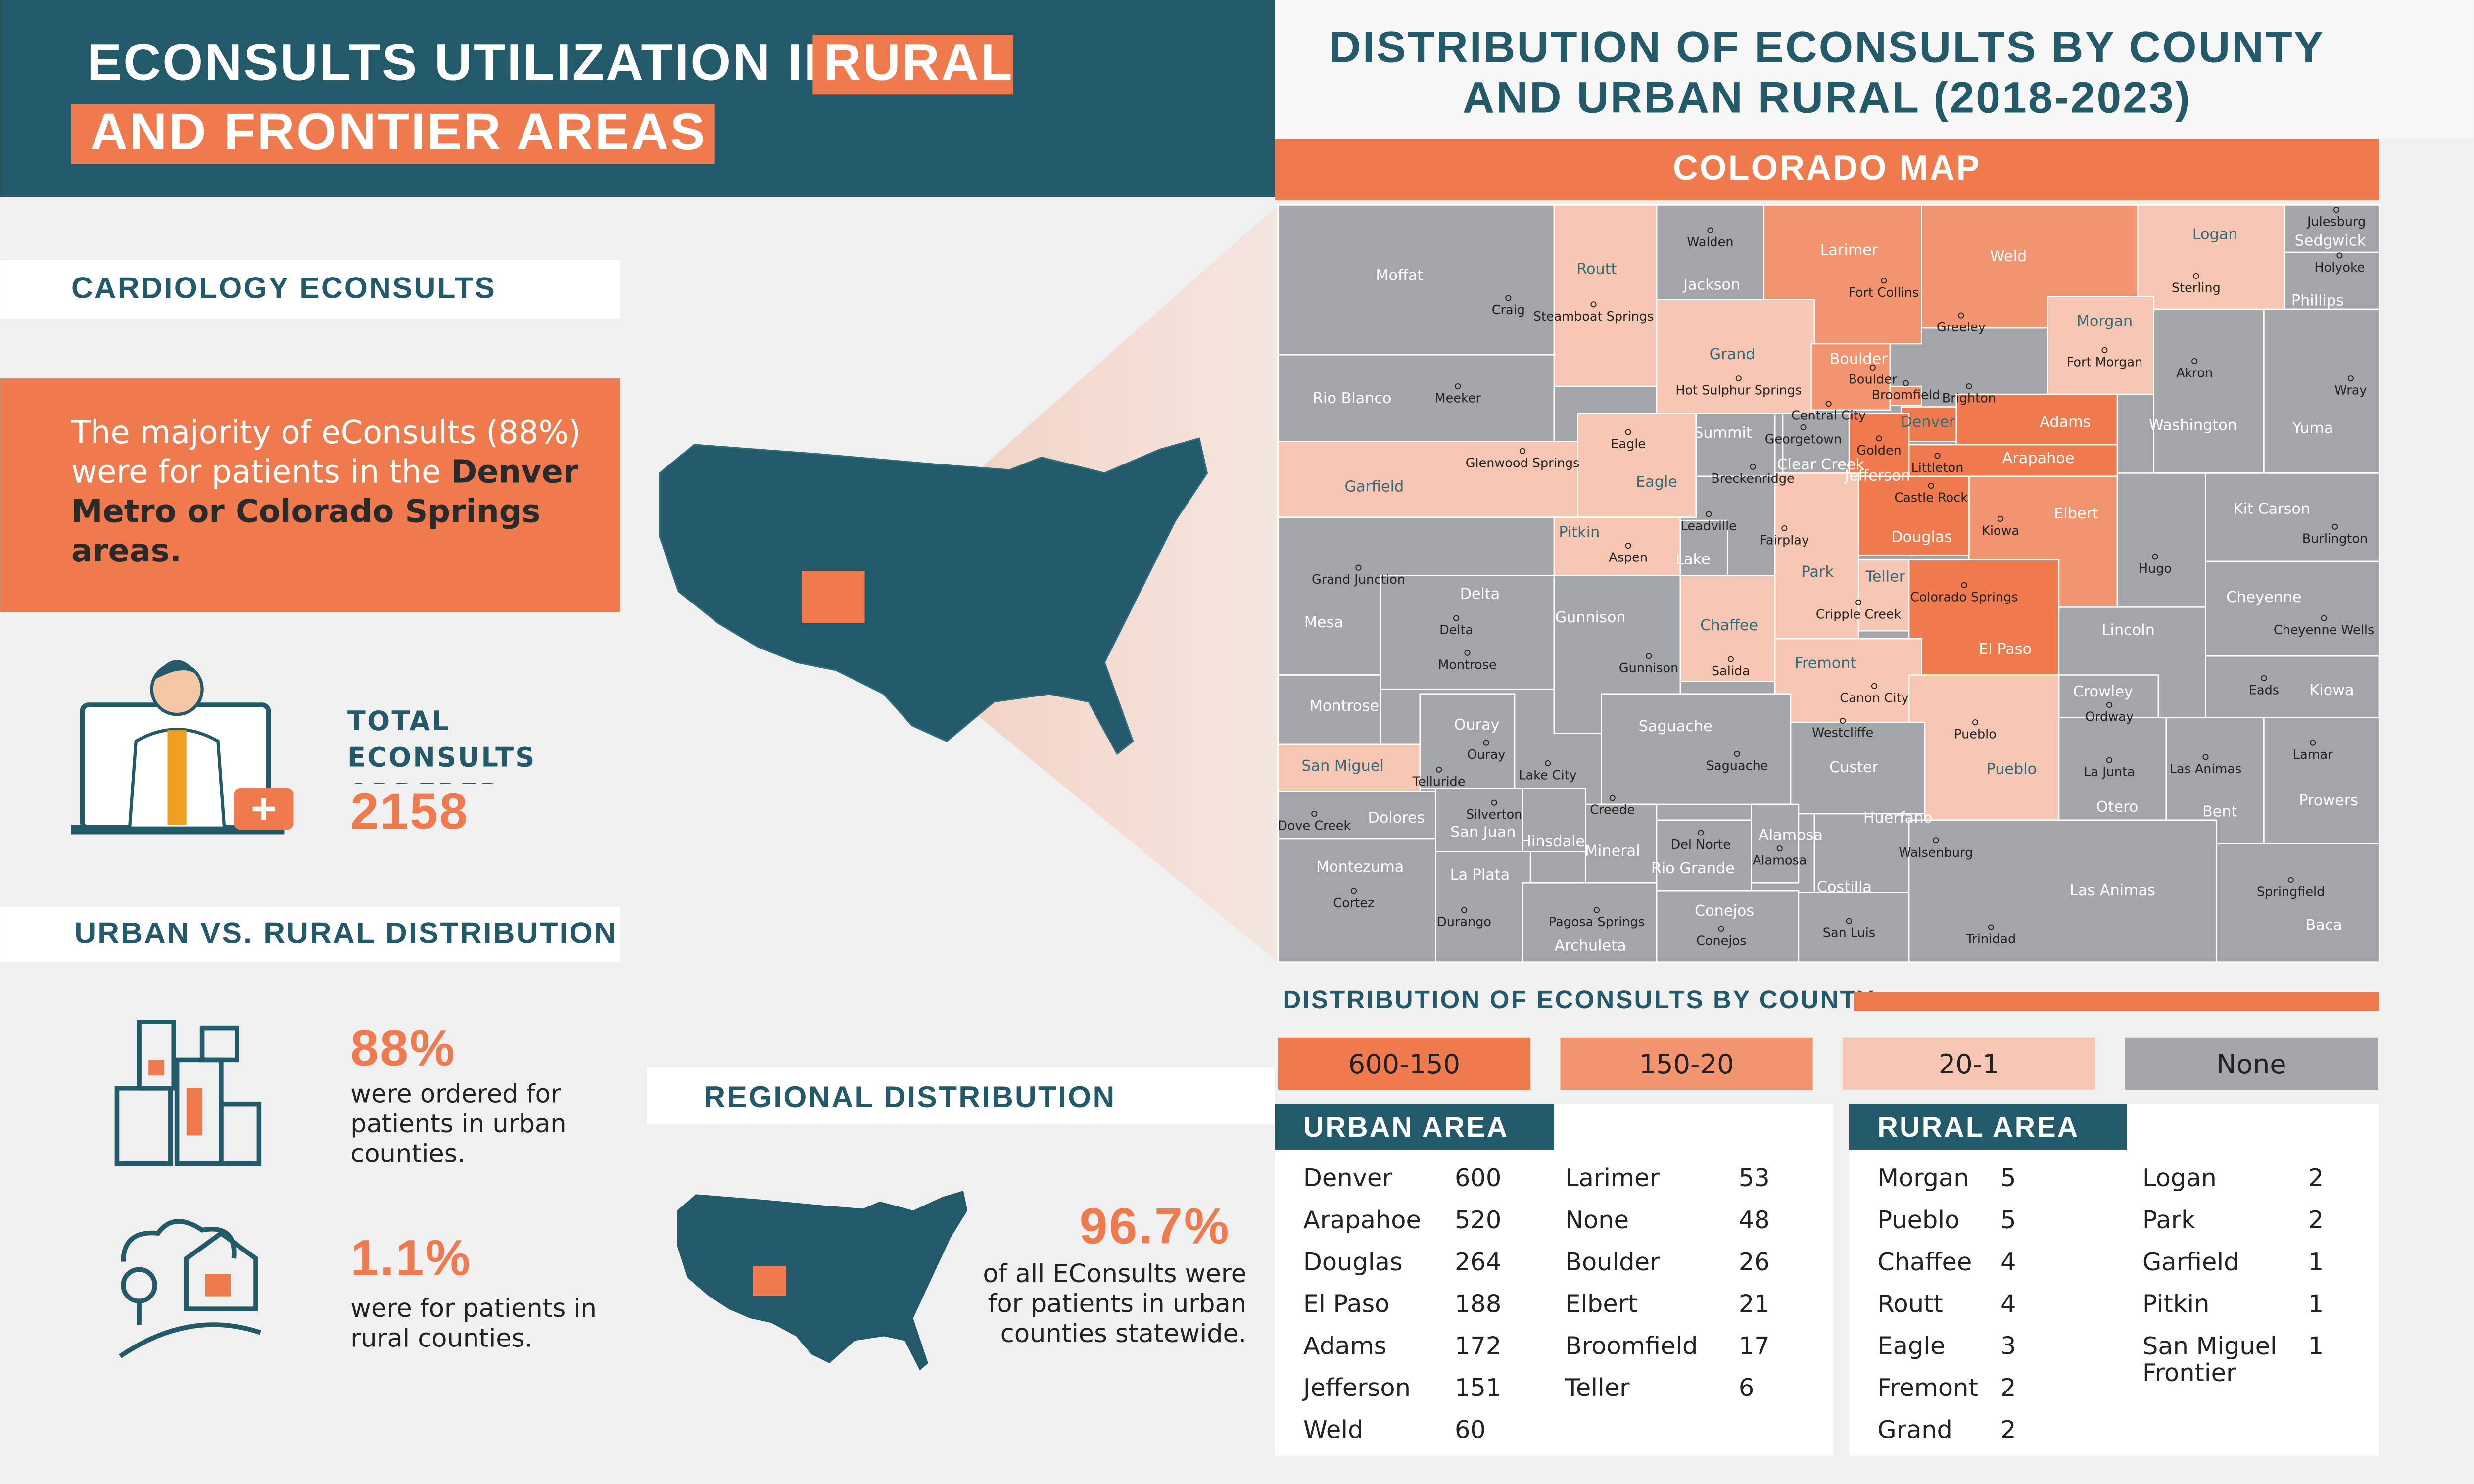 This screenshot has width=2474, height=1484. Describe the element at coordinates (2105, 321) in the screenshot. I see `county-label: Morgan` at that location.